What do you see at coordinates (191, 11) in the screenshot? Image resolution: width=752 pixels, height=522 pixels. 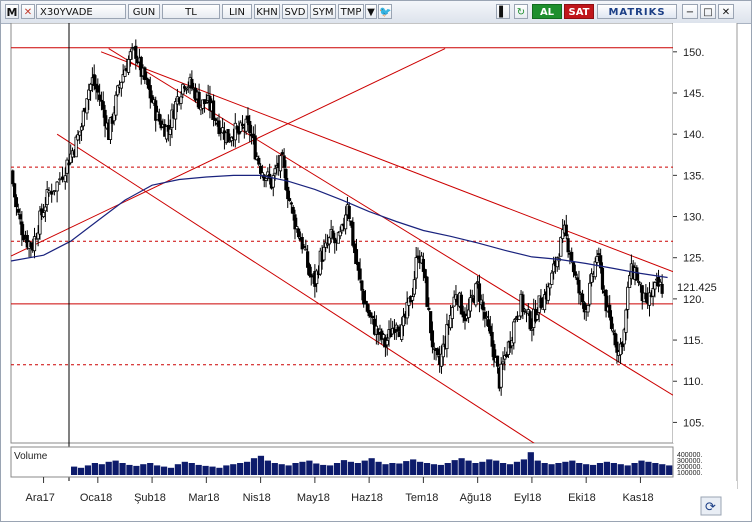 I see `currency-selector: TL` at bounding box center [191, 11].